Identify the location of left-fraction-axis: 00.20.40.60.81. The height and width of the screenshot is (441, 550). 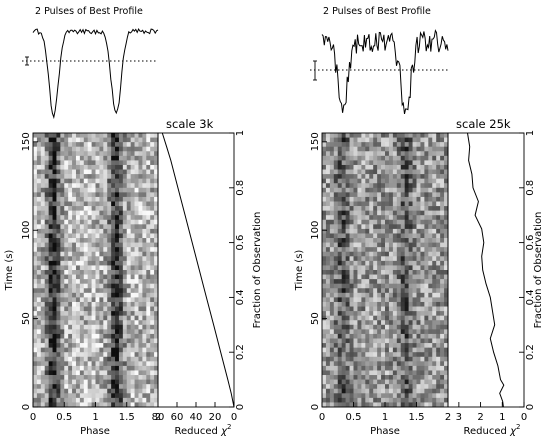
(237, 270).